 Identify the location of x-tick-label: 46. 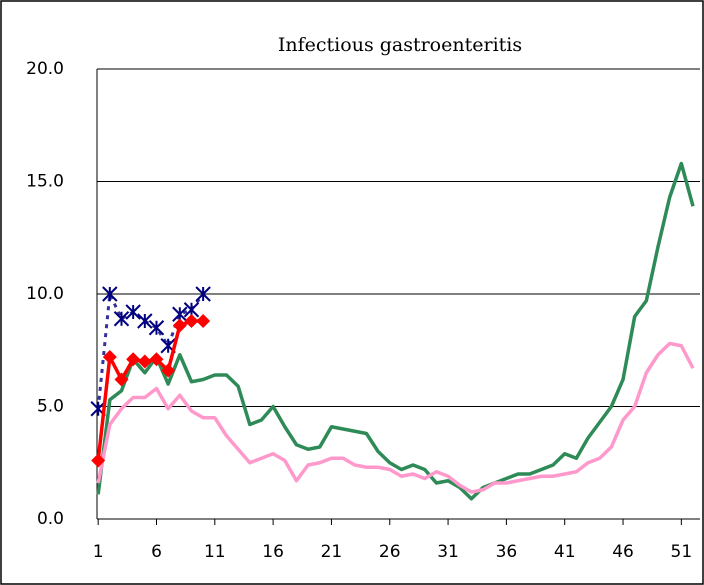
(623, 552).